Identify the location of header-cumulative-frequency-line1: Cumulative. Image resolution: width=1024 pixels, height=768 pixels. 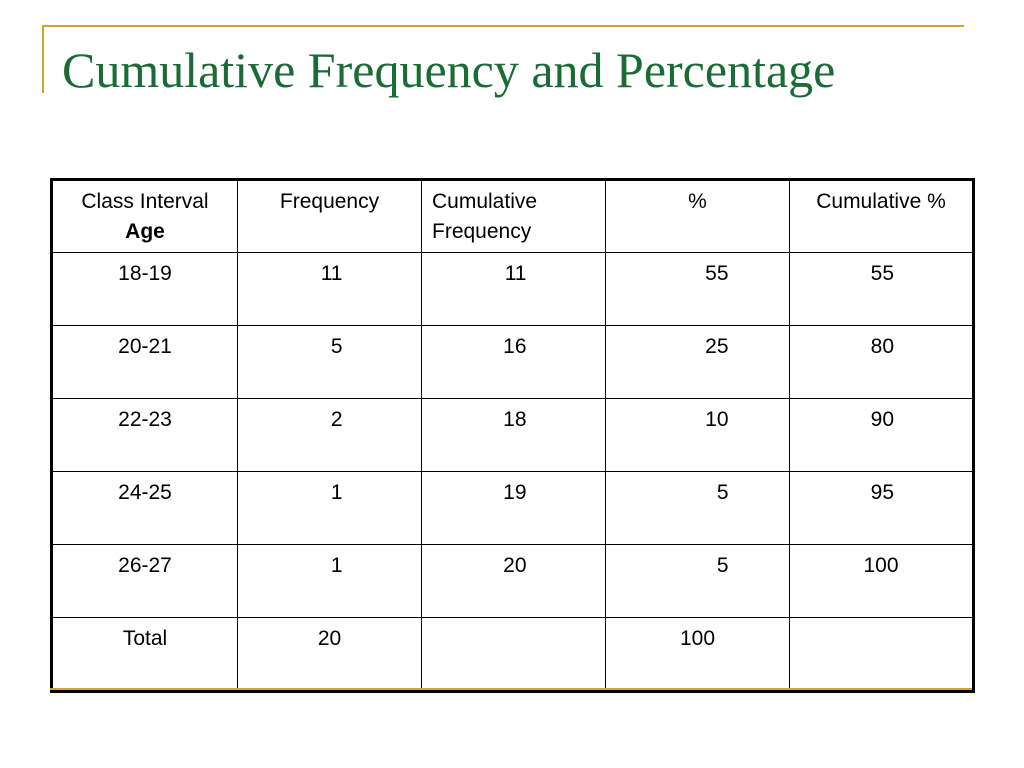
(485, 201).